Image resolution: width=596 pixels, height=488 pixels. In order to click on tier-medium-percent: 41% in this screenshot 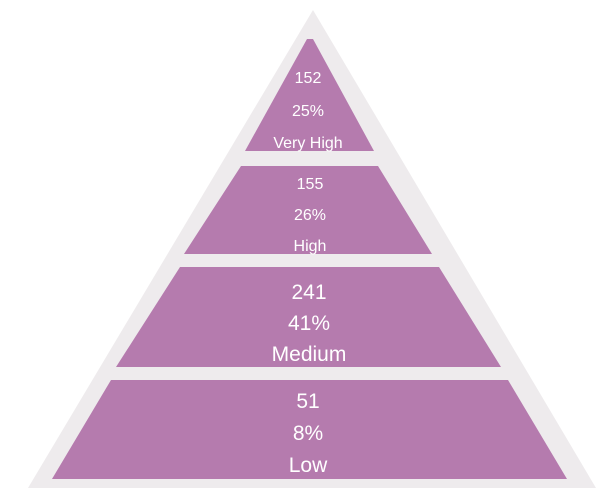, I will do `click(309, 323)`.